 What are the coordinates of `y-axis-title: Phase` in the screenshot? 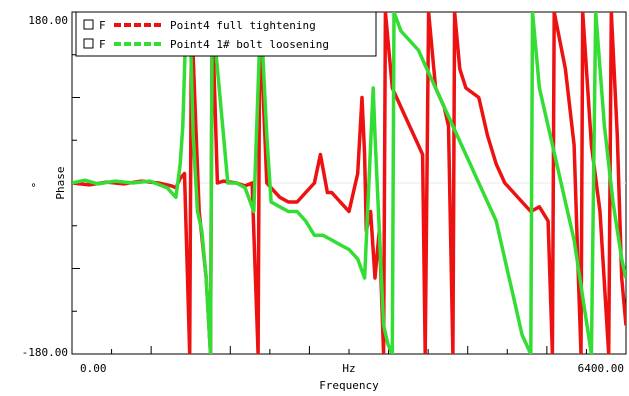 It's located at (60, 182).